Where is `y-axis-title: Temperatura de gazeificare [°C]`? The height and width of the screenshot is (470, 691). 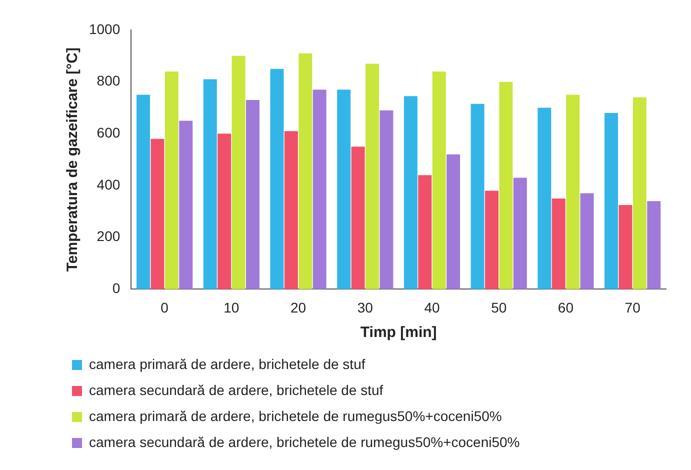
y-axis-title: Temperatura de gazeificare [°C] is located at coordinates (73, 160).